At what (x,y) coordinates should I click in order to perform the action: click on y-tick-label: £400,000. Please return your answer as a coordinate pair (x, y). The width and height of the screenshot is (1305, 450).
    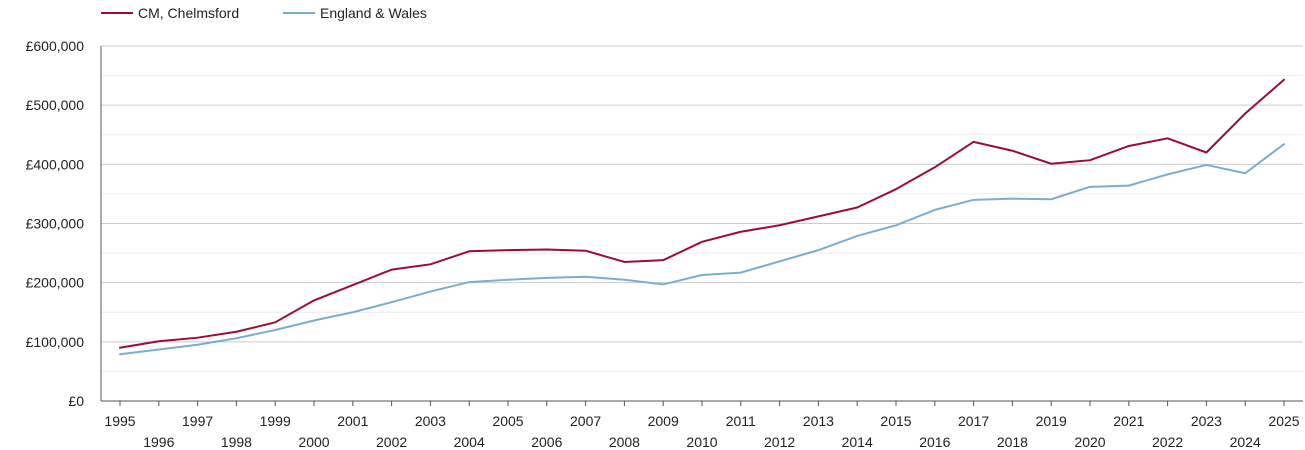
    Looking at the image, I should click on (55, 164).